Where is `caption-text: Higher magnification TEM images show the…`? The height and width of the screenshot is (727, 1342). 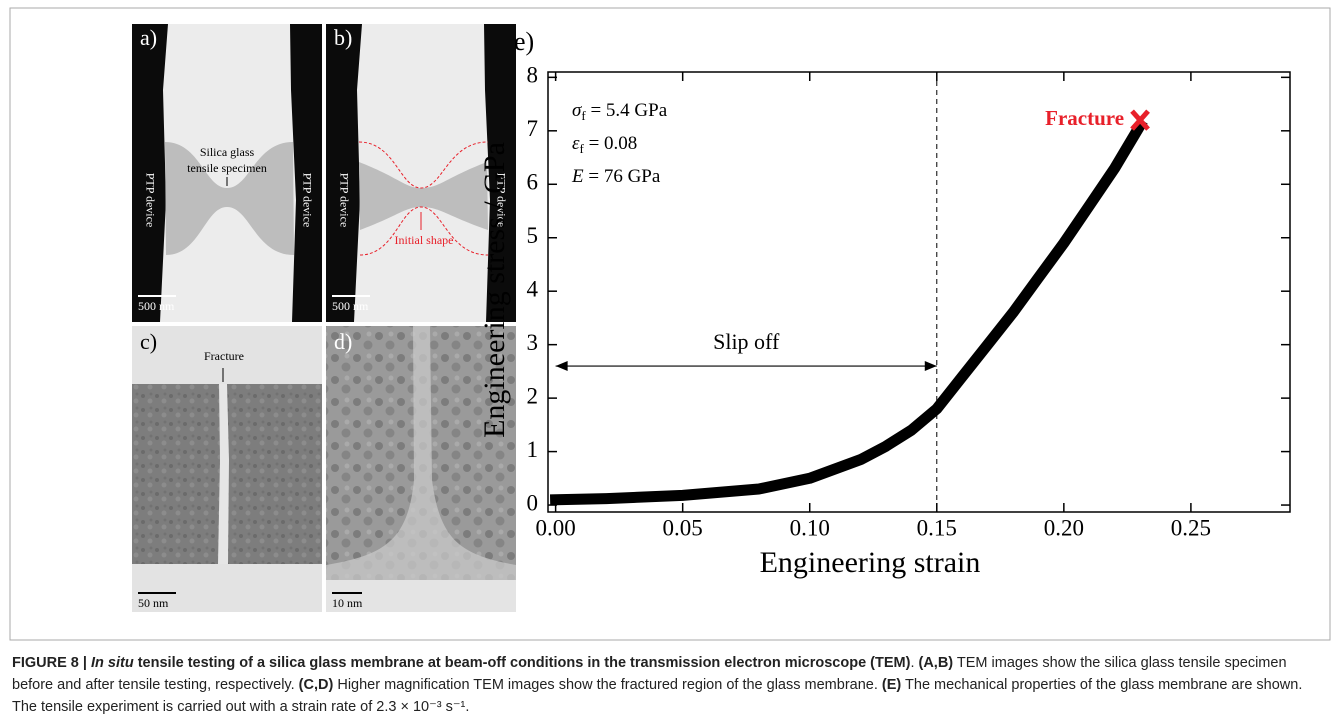 caption-text: Higher magnification TEM images show the… is located at coordinates (607, 685).